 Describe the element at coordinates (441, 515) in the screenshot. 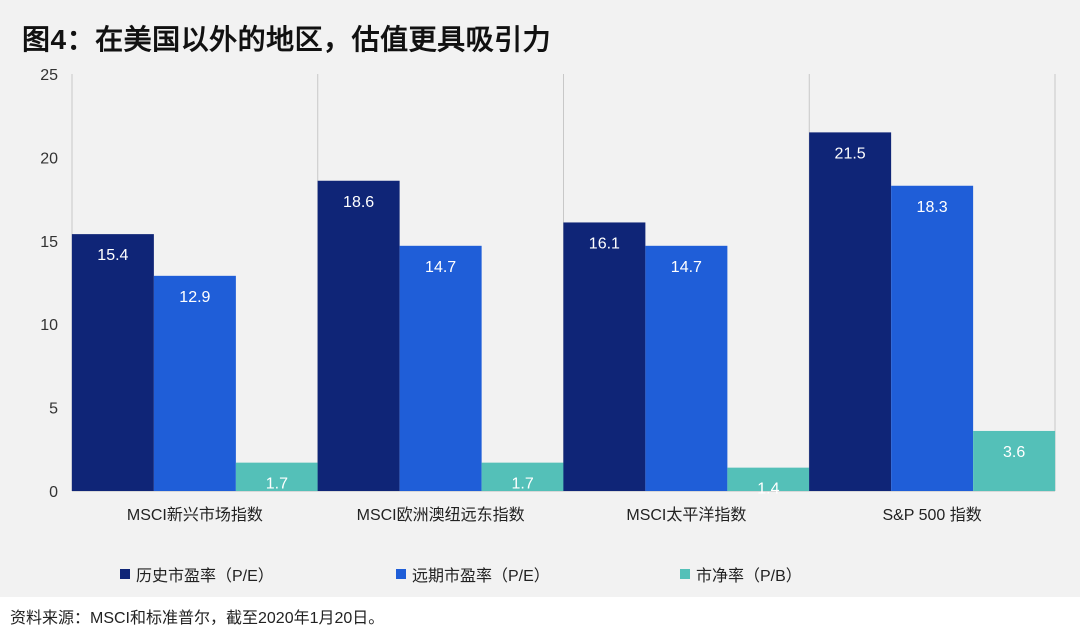

I see `x-category-label: MSCI欧洲澳纽远东指数` at that location.